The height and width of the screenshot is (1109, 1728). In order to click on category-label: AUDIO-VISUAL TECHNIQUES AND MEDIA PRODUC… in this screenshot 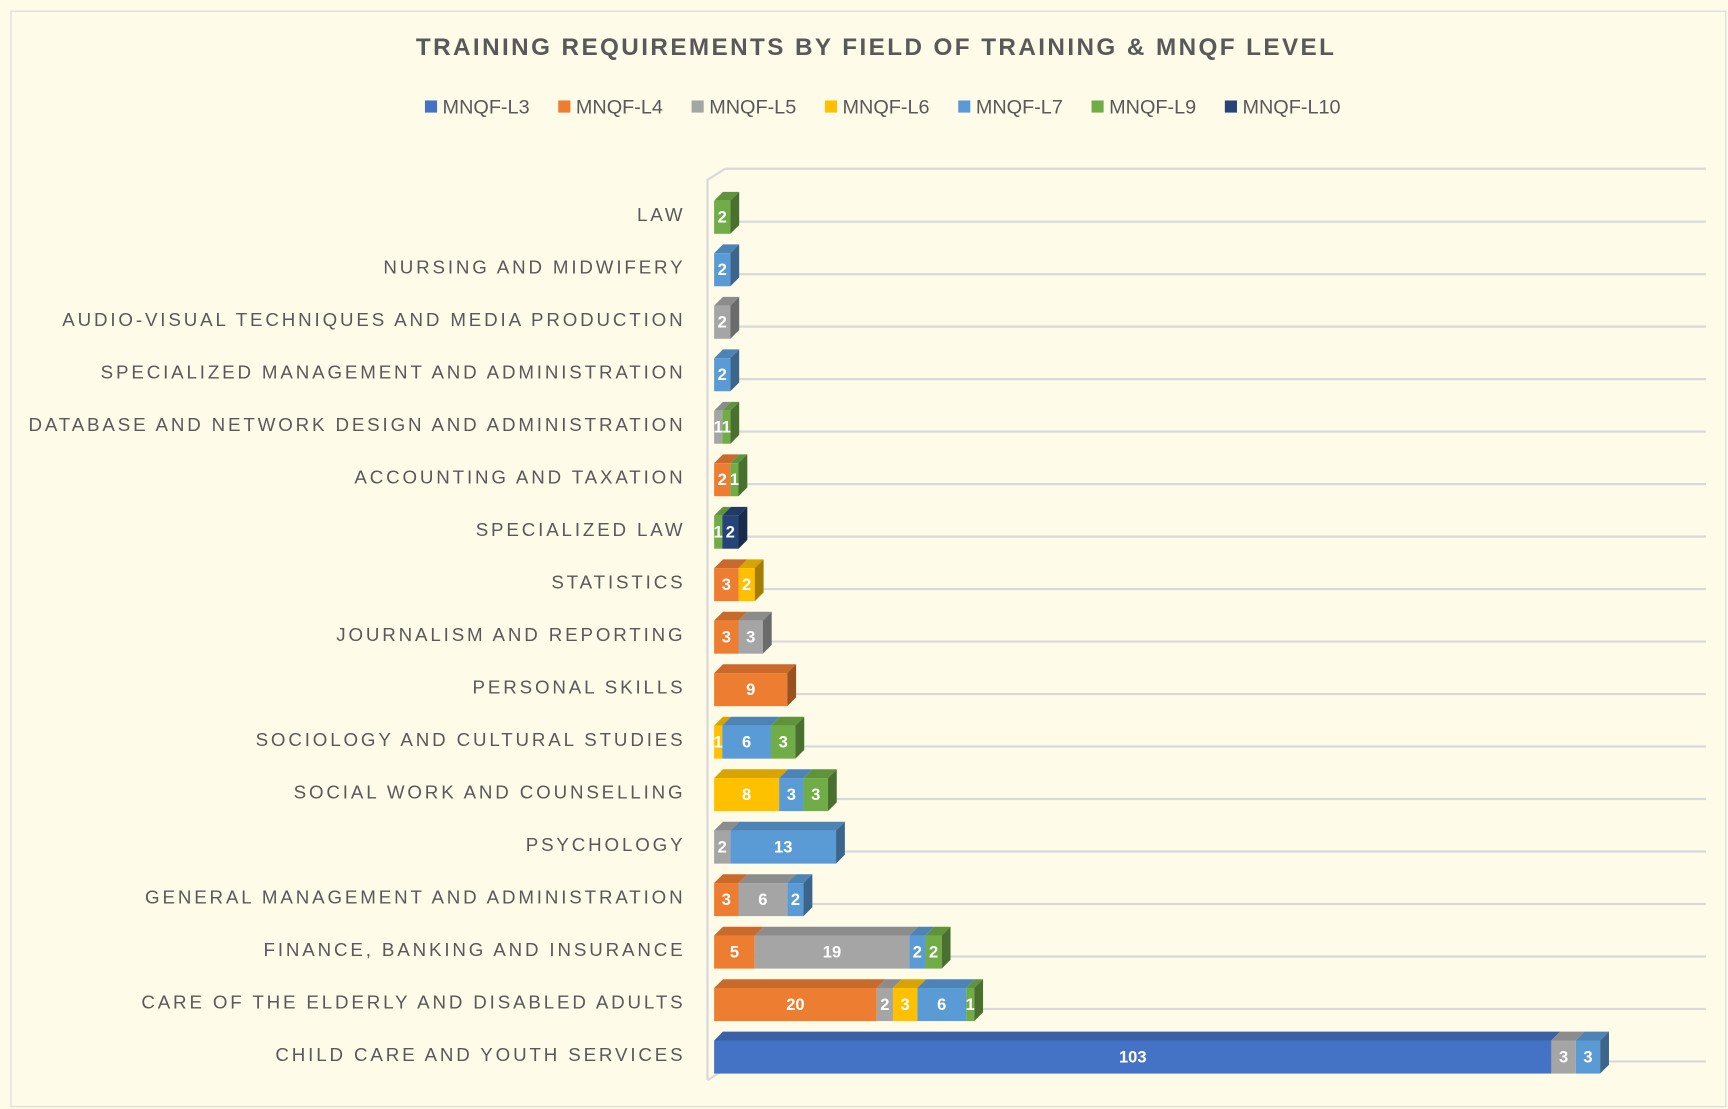, I will do `click(373, 319)`.